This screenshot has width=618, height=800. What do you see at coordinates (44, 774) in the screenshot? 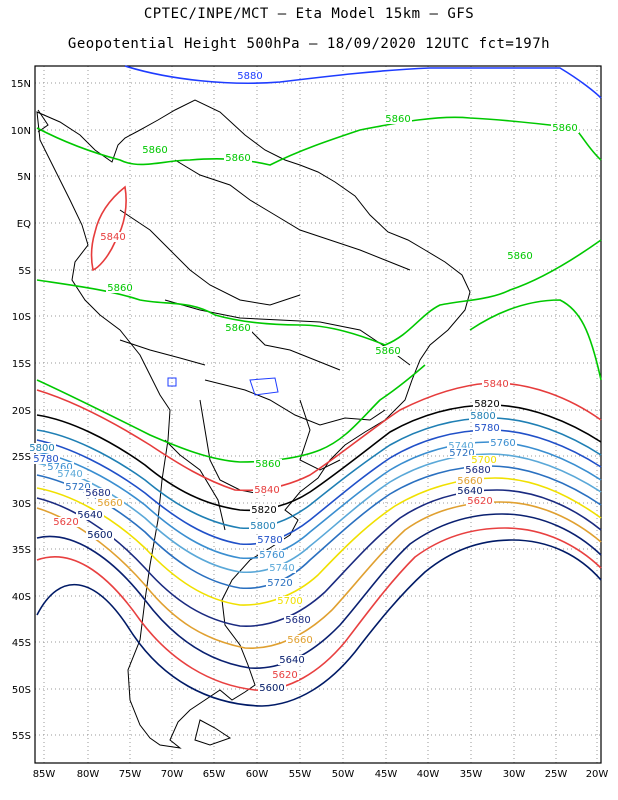
I see `lon-label-85w: 85W` at bounding box center [44, 774].